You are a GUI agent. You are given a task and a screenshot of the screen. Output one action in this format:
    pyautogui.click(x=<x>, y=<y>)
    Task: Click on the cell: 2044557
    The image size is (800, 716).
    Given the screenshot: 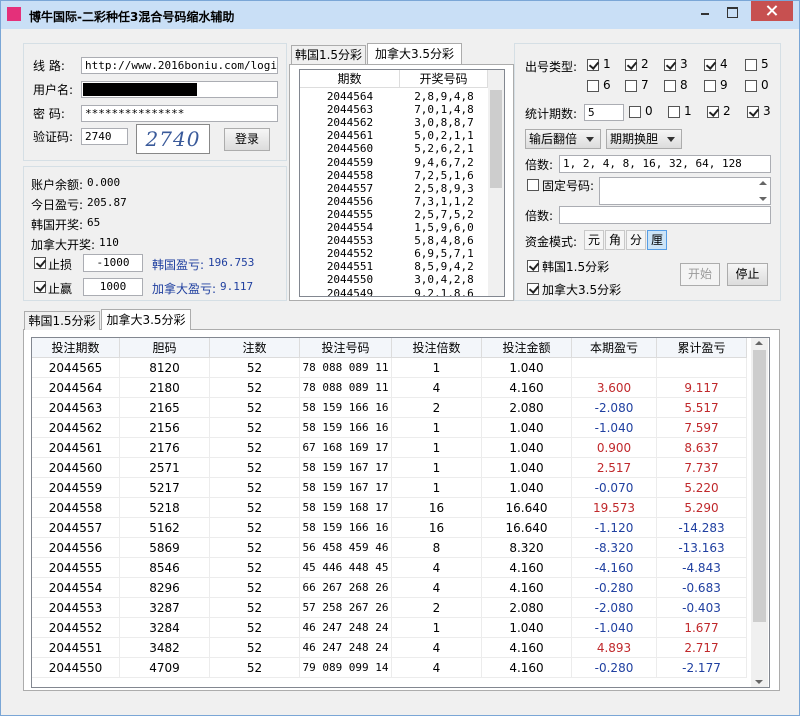 What is the action you would take?
    pyautogui.click(x=76, y=528)
    